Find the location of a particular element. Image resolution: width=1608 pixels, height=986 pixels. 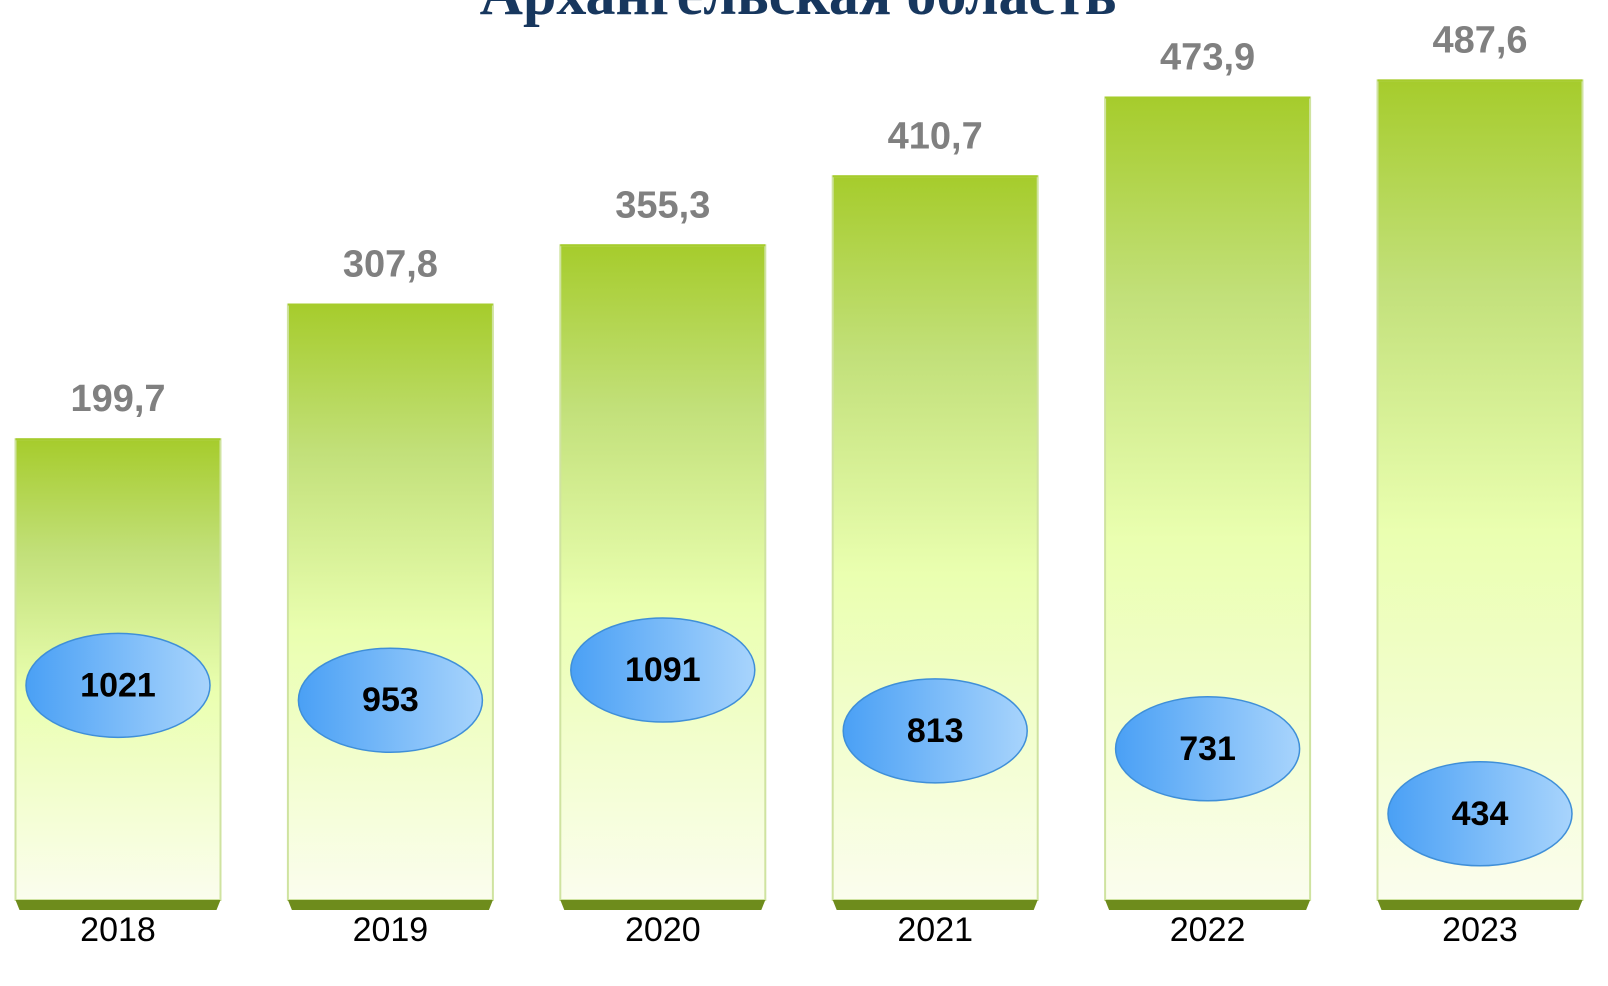

bubble-label: 731 is located at coordinates (1207, 749).